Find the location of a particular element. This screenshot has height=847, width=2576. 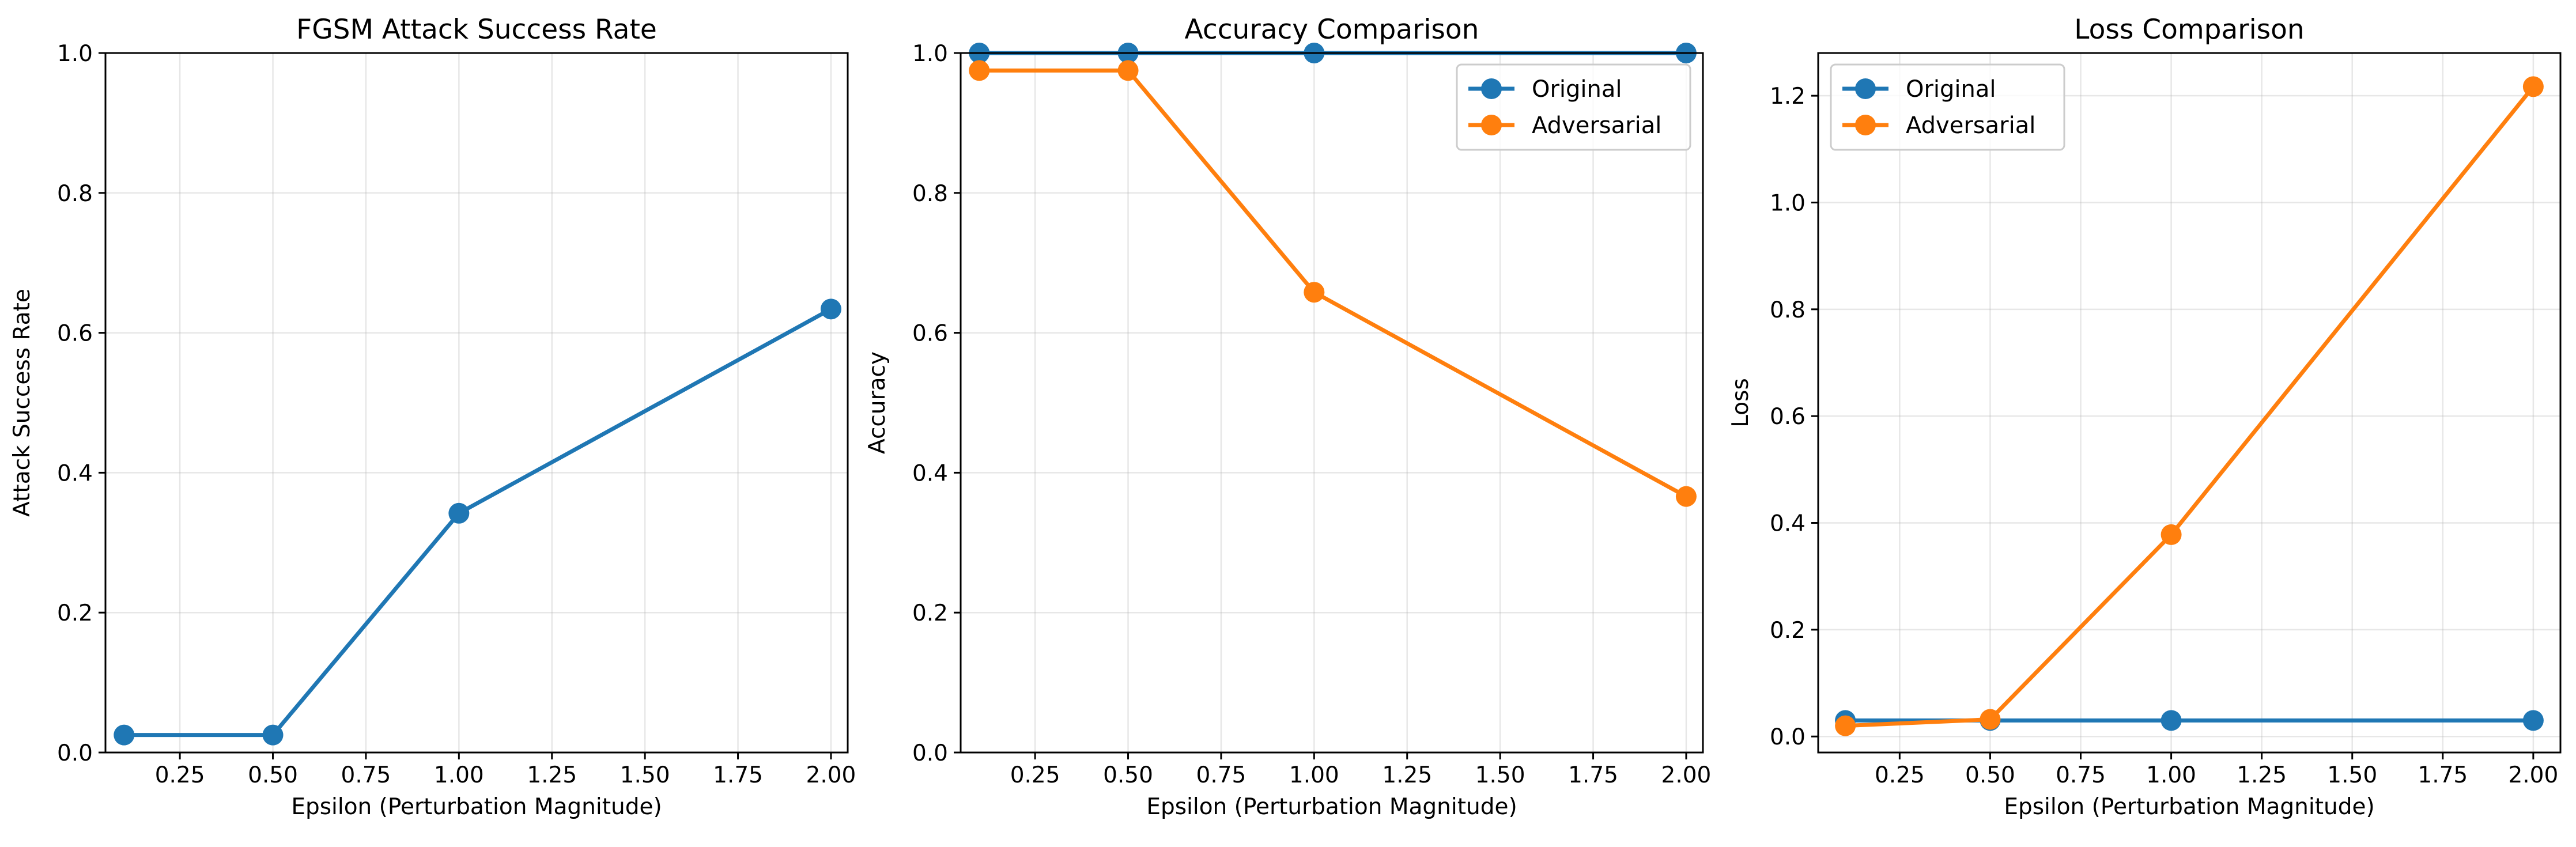

y-axis-label: Accuracy is located at coordinates (877, 402).